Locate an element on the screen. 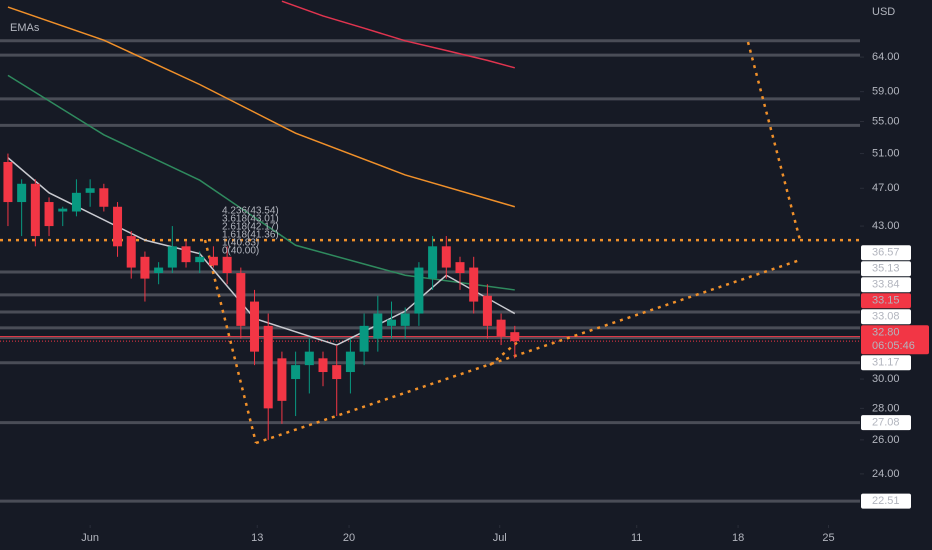 The height and width of the screenshot is (550, 932). y-tick-label: 28.00 is located at coordinates (886, 408).